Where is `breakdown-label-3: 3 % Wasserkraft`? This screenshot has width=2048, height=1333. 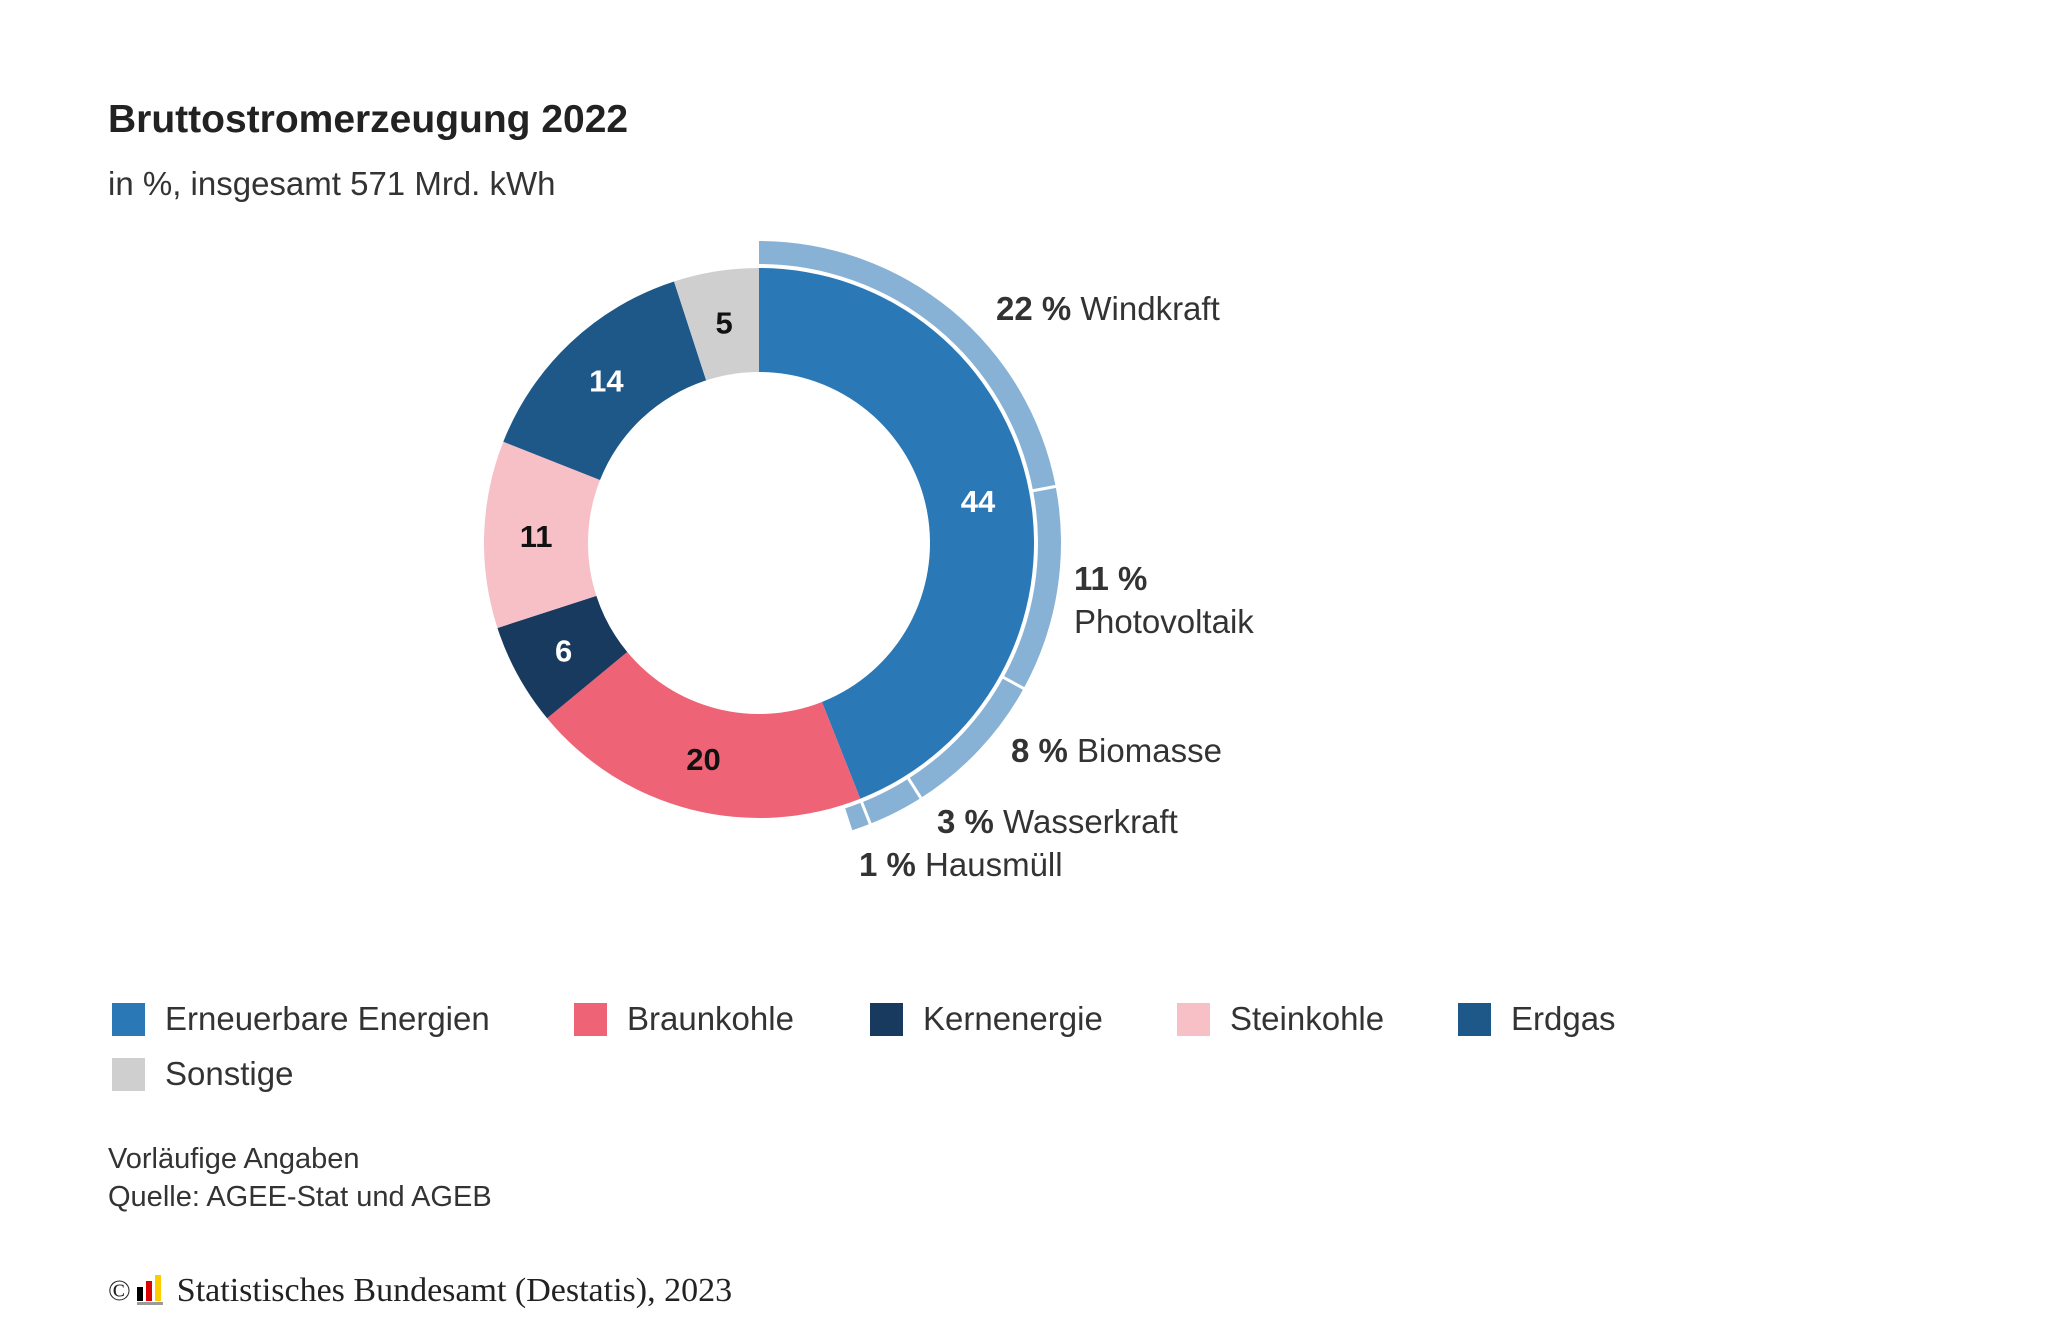 breakdown-label-3: 3 % Wasserkraft is located at coordinates (1057, 821).